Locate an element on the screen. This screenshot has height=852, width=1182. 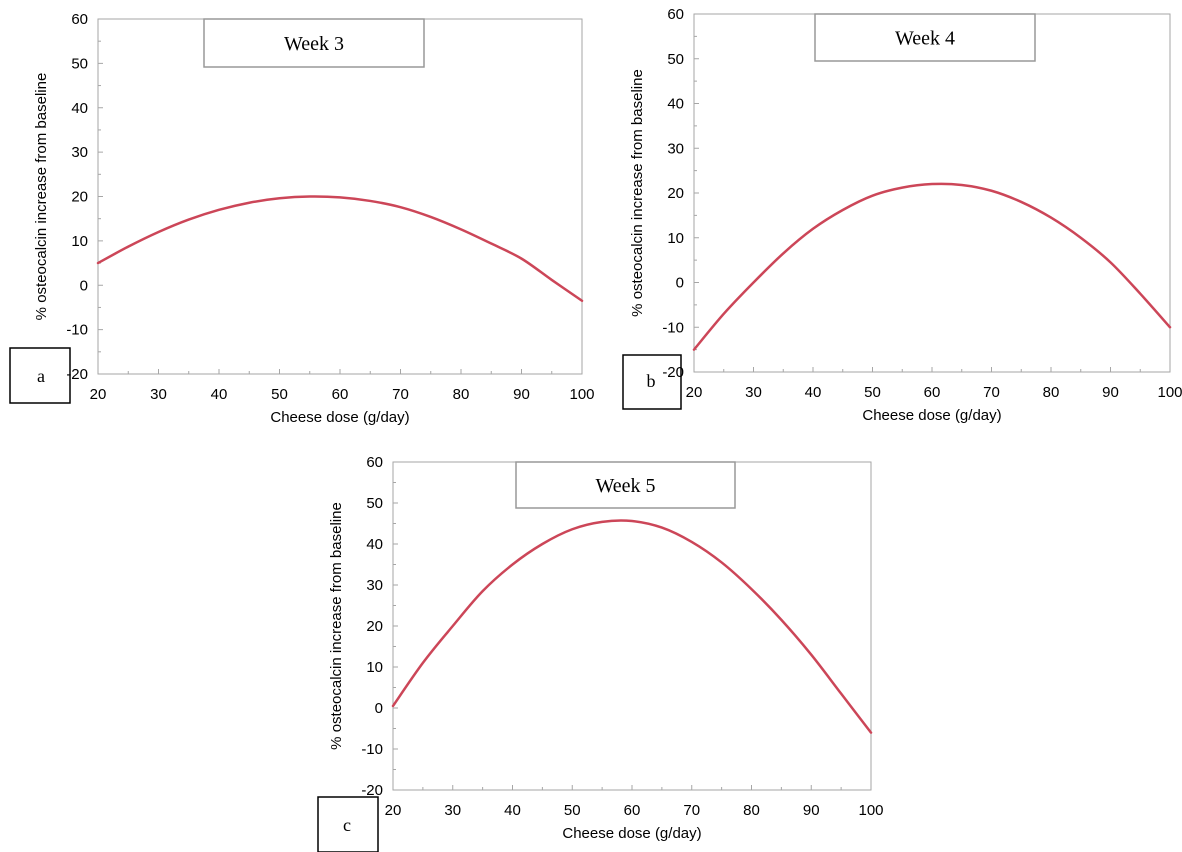
chart-title: Week 3 is located at coordinates (314, 44).